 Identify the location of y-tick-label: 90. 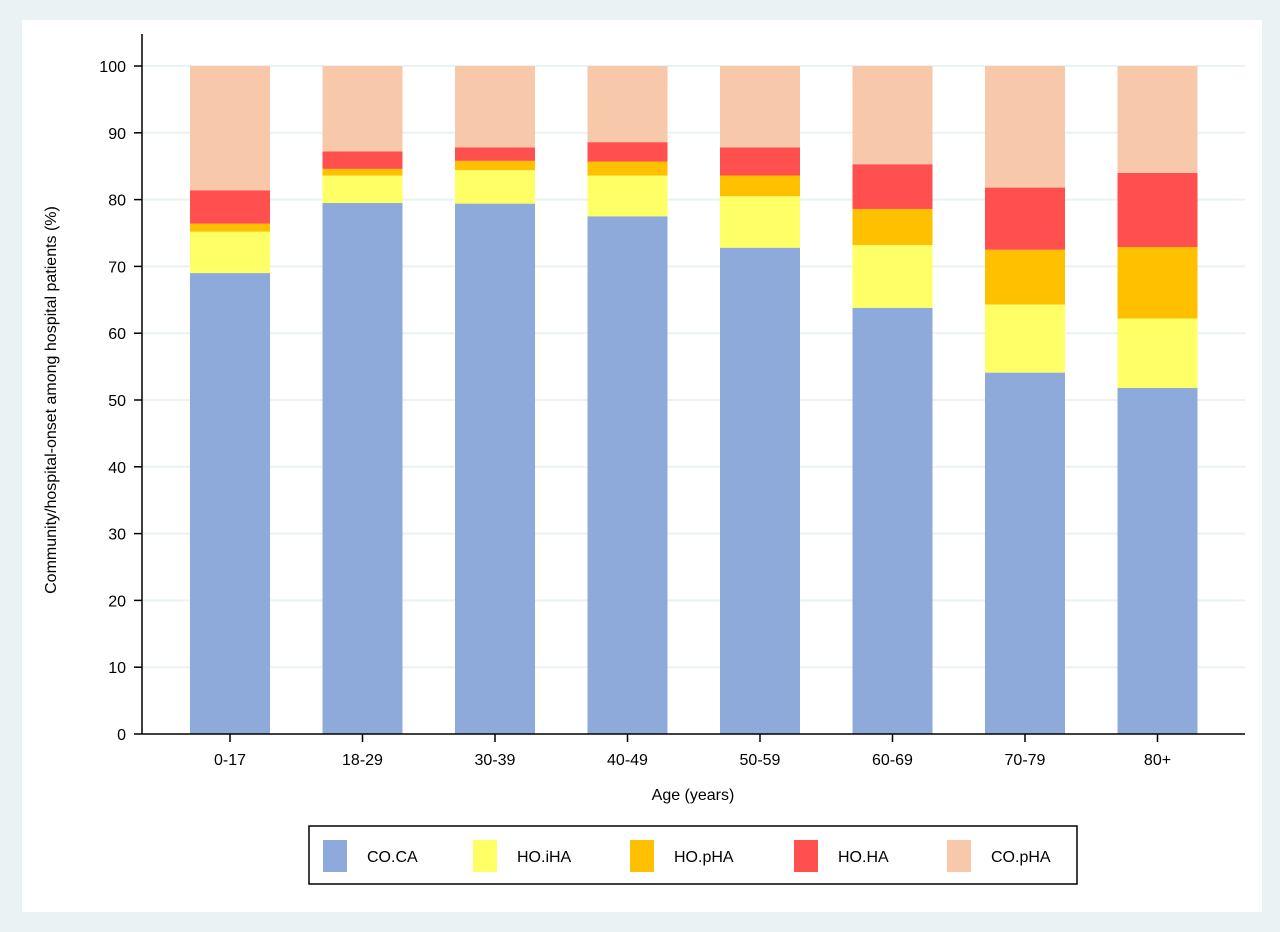
(117, 134).